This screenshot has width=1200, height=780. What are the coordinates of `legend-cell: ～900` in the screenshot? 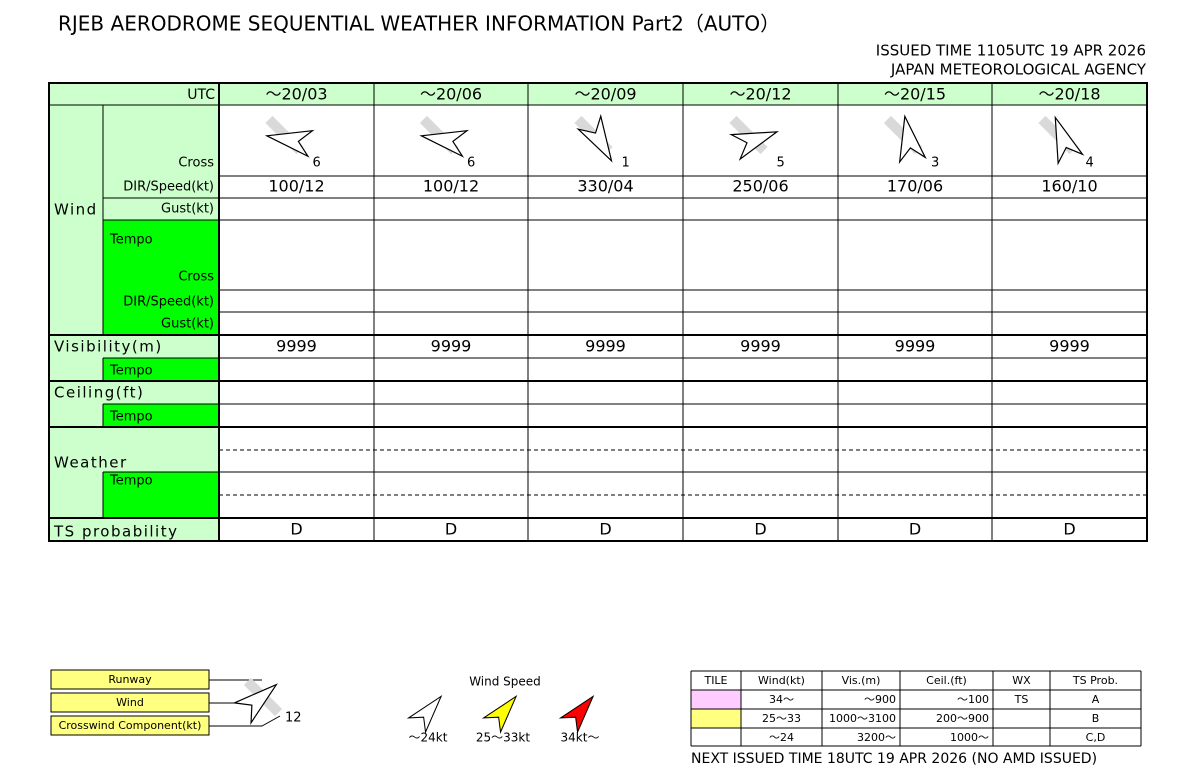 It's located at (880, 699).